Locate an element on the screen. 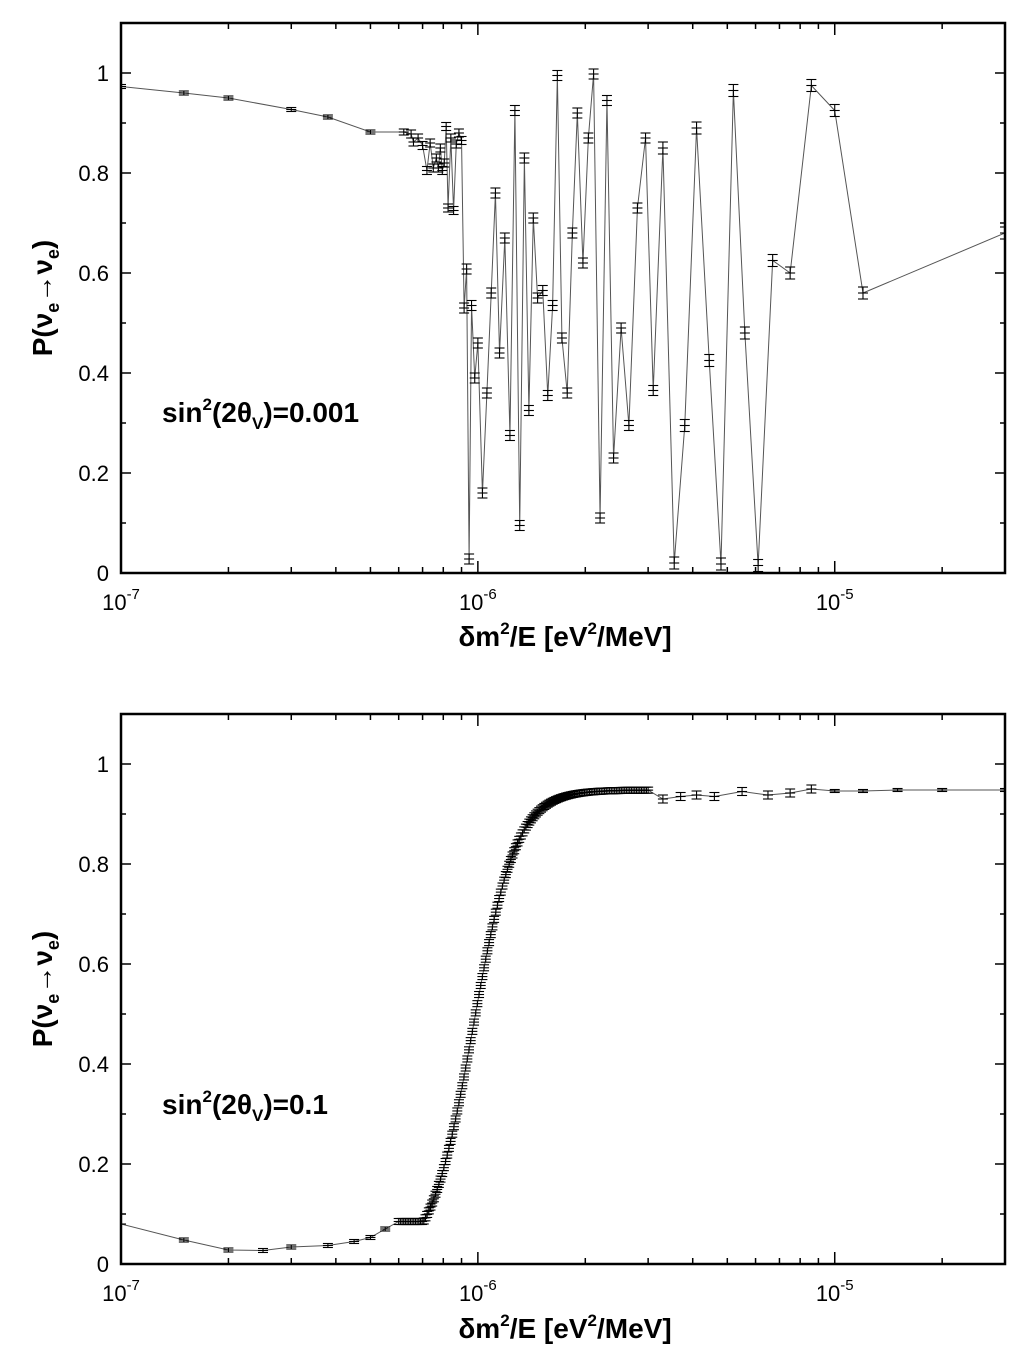 Image resolution: width=1026 pixels, height=1366 pixels. x-axis-label: δm2/E [eV2/MeV] is located at coordinates (564, 1327).